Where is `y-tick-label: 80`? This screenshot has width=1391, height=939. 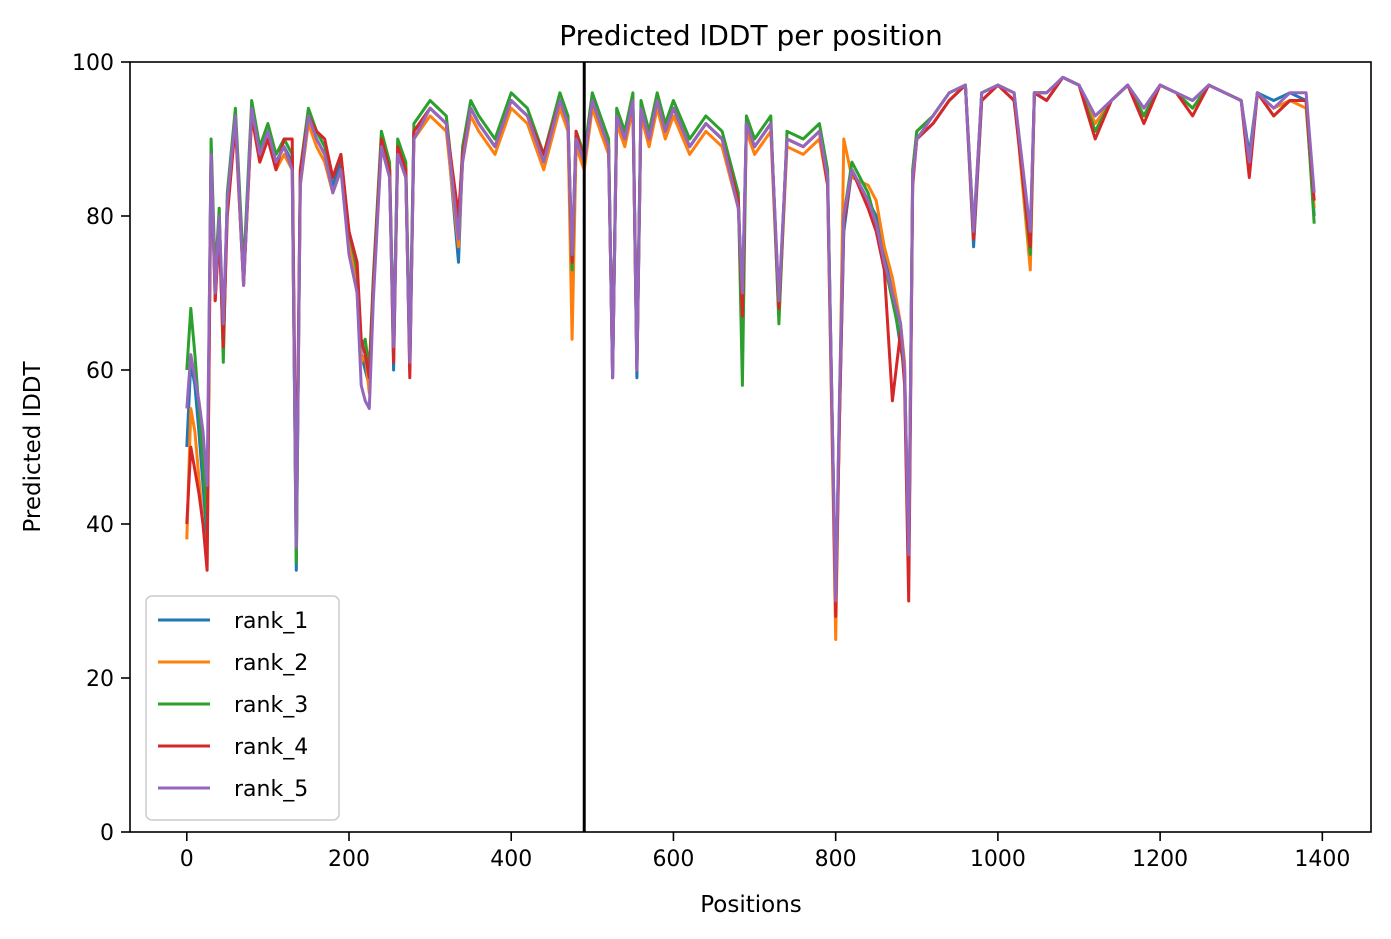 y-tick-label: 80 is located at coordinates (100, 217).